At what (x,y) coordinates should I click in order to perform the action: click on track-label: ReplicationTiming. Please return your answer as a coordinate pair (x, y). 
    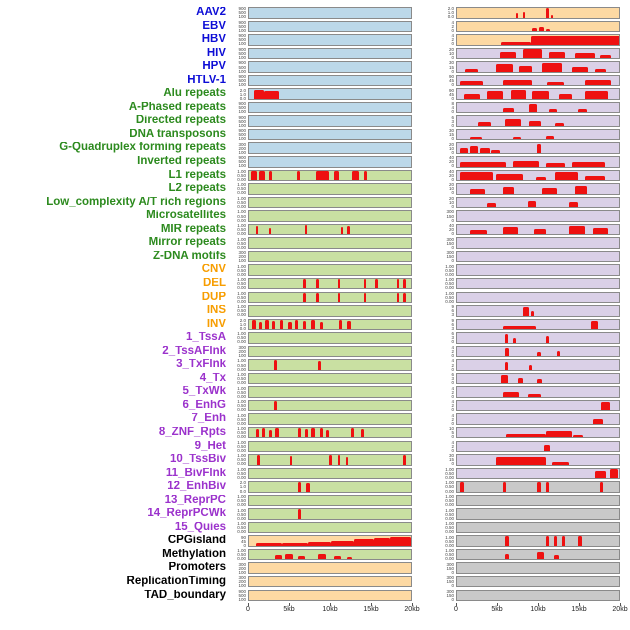
    Looking at the image, I should click on (176, 581).